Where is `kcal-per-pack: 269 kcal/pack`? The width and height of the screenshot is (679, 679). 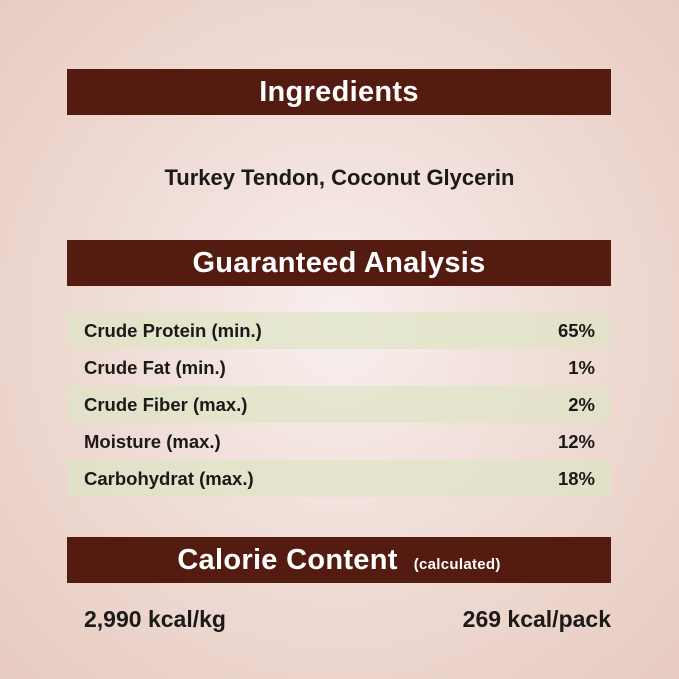
kcal-per-pack: 269 kcal/pack is located at coordinates (536, 619).